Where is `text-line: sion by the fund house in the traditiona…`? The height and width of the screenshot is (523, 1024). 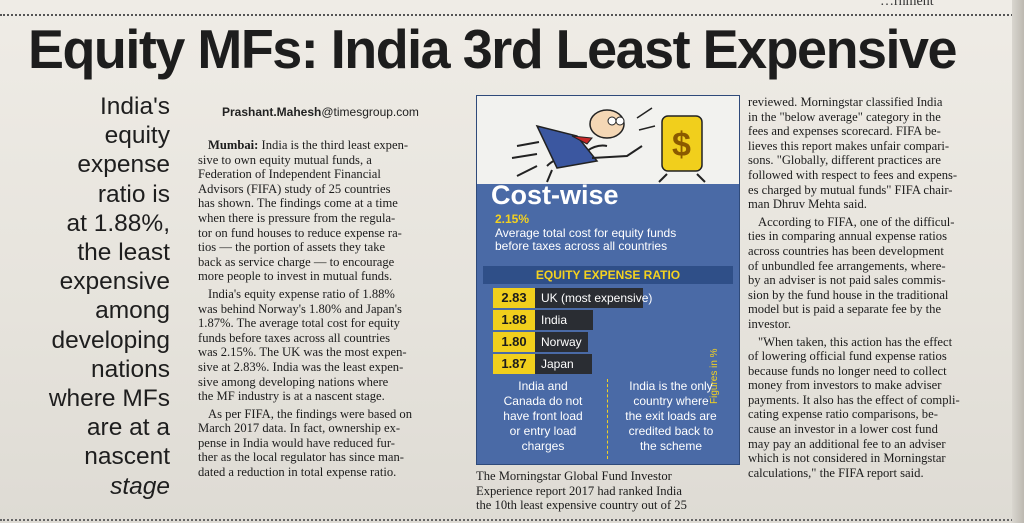 text-line: sion by the fund house in the traditiona… is located at coordinates (848, 294).